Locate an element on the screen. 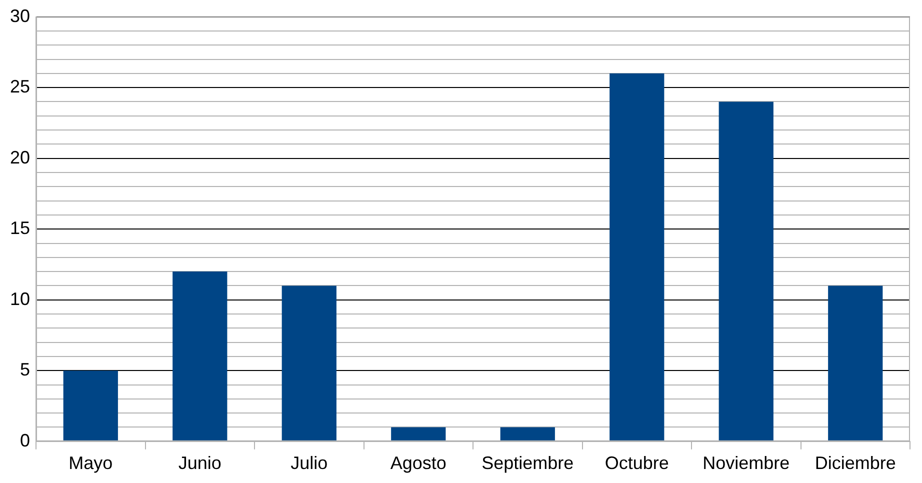 The height and width of the screenshot is (483, 922). y-tick-label: 10 is located at coordinates (20, 298).